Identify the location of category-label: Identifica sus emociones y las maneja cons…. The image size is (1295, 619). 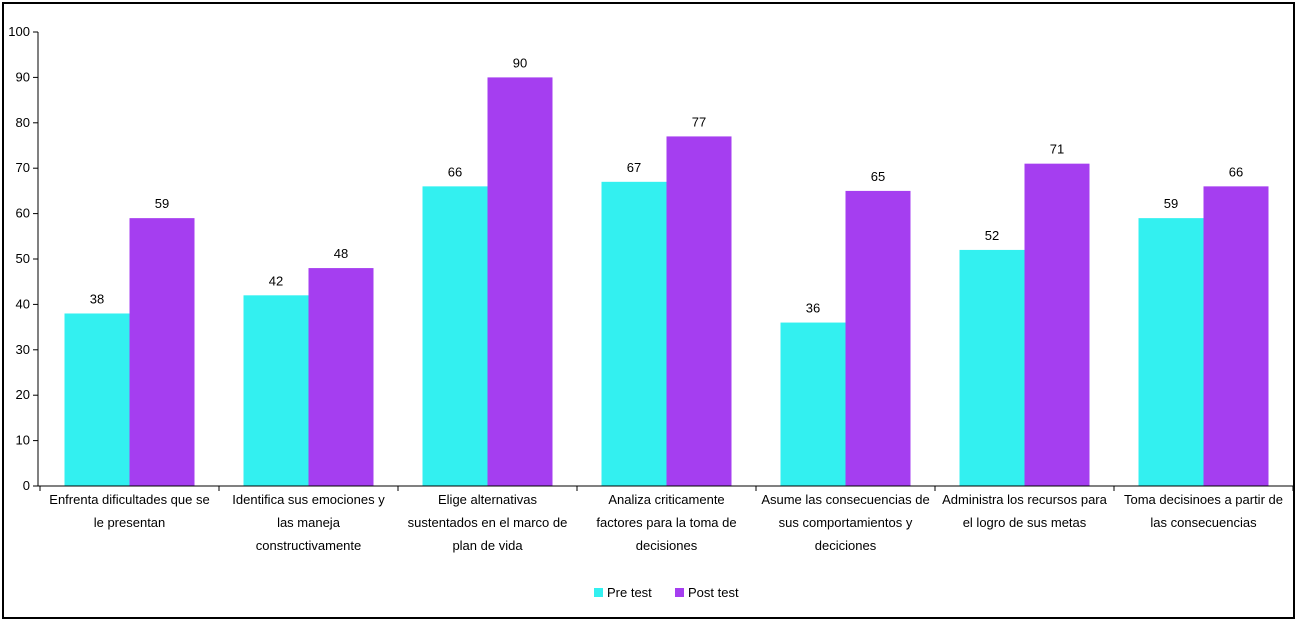
(308, 522).